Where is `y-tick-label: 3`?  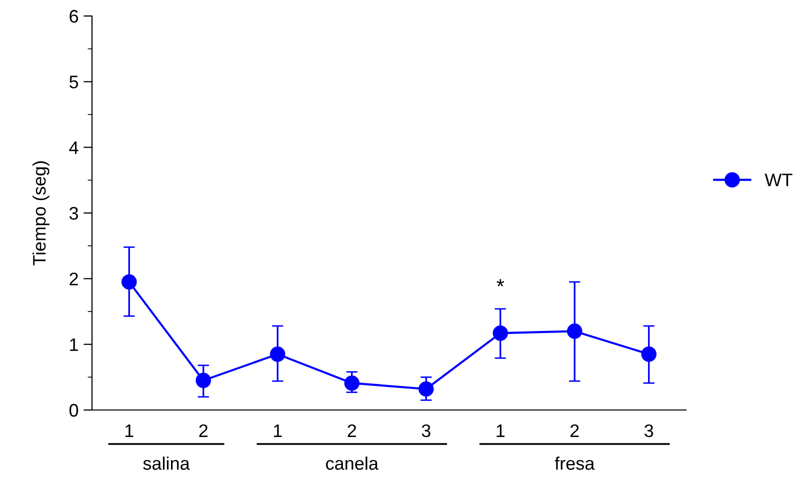
y-tick-label: 3 is located at coordinates (73, 213).